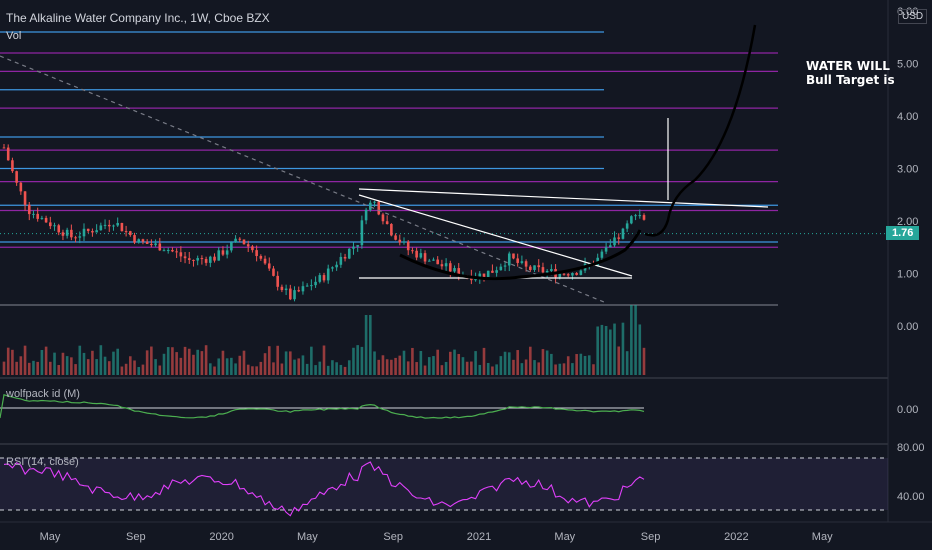 The height and width of the screenshot is (550, 932). I want to click on currency-label: USD, so click(913, 16).